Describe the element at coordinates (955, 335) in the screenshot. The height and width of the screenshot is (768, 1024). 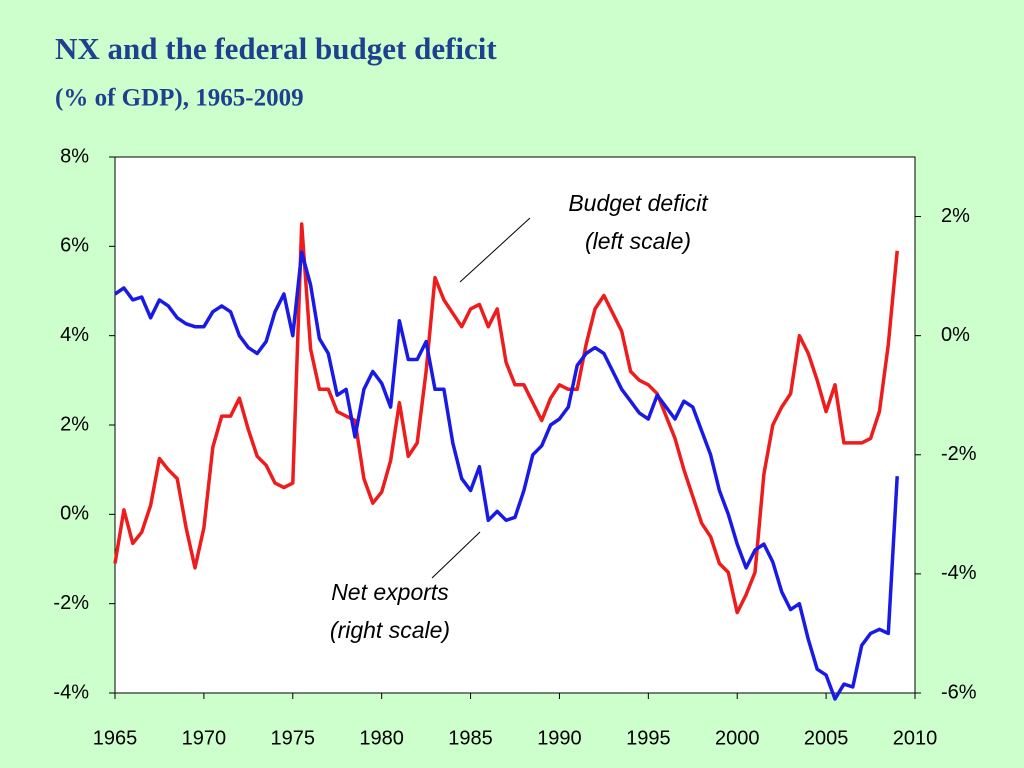
I see `y2-tick-label: 0%` at that location.